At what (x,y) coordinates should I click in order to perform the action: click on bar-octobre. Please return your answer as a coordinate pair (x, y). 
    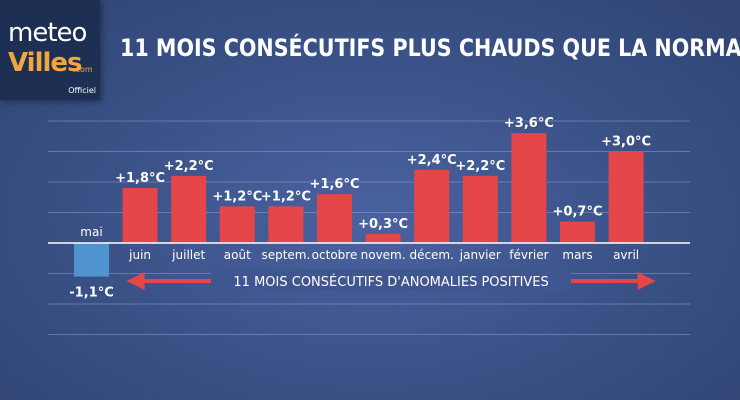
    Looking at the image, I should click on (334, 218).